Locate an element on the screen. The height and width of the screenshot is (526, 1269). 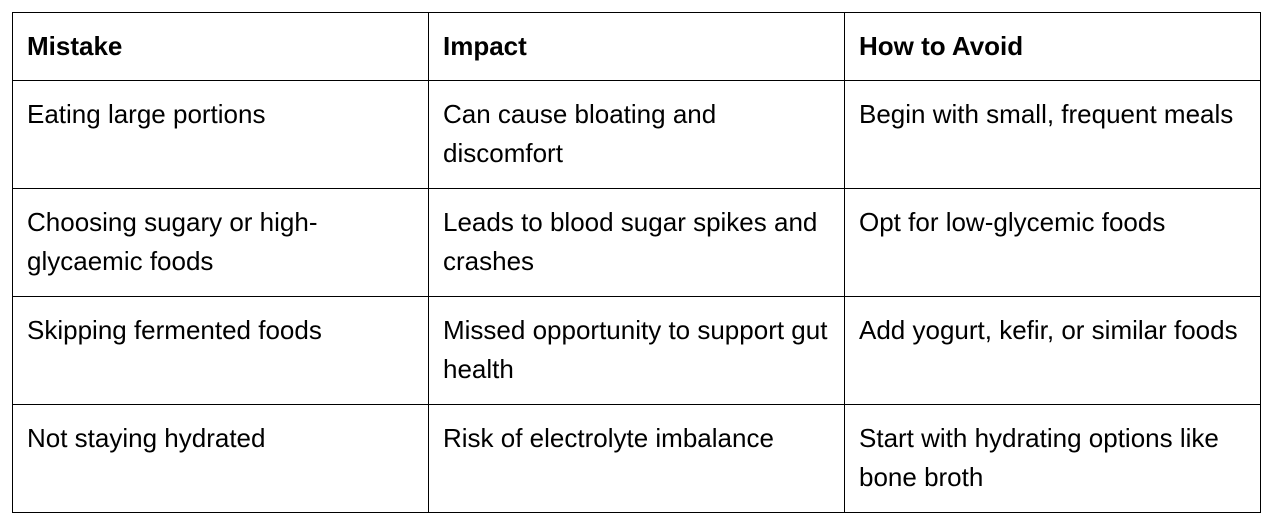
header-cell: Mistake is located at coordinates (220, 46).